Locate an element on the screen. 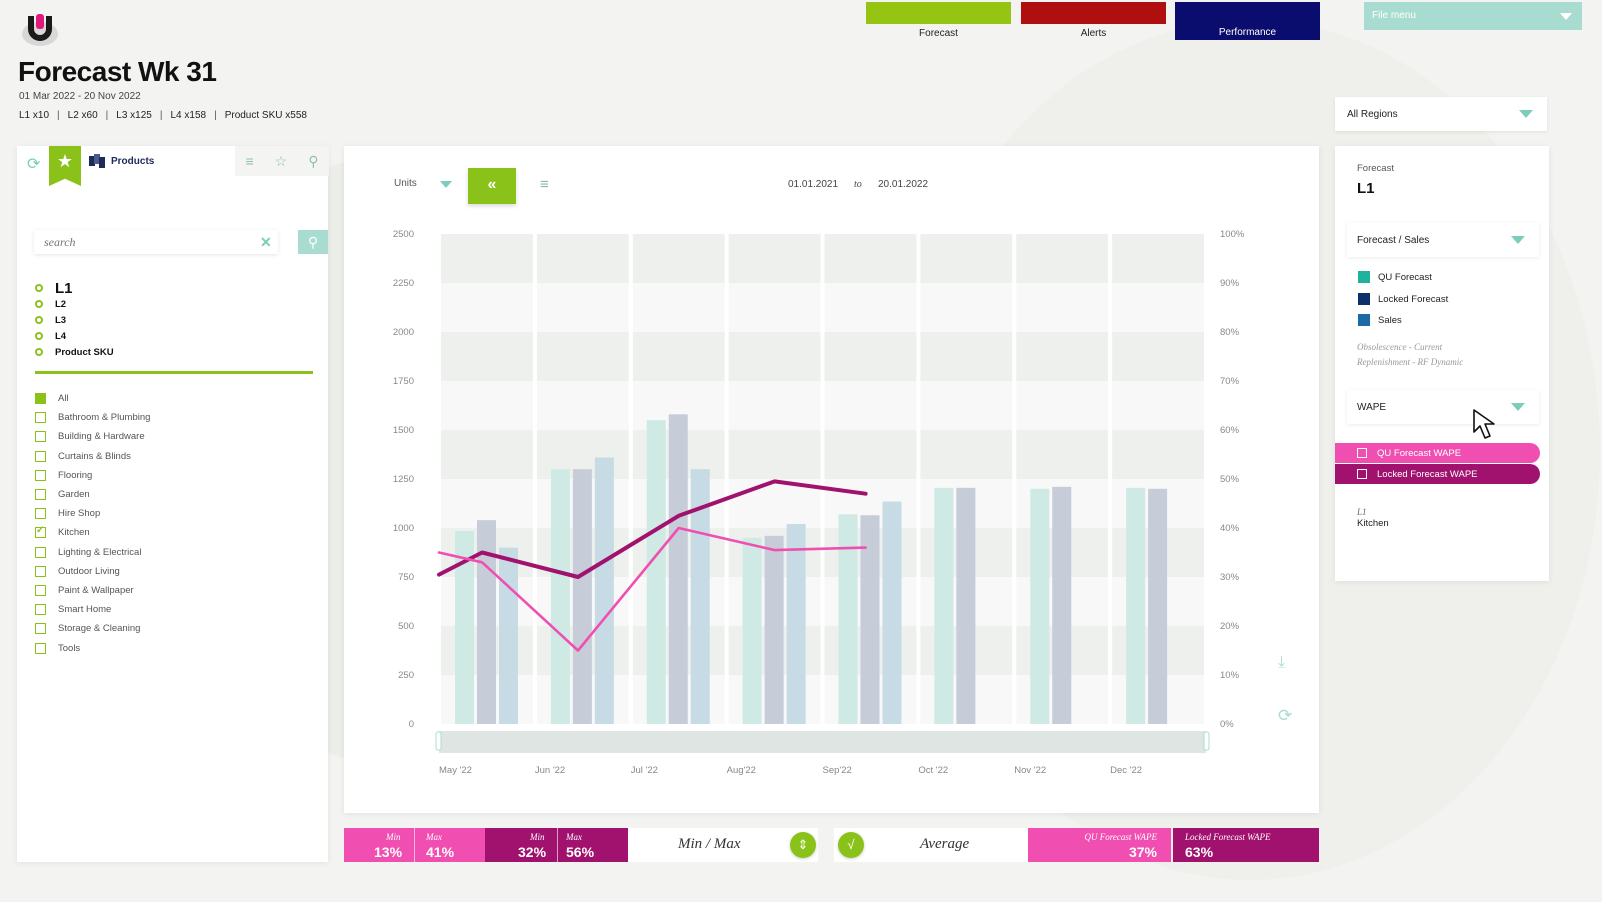 Image resolution: width=1602 pixels, height=902 pixels. level-item: L3 is located at coordinates (74, 320).